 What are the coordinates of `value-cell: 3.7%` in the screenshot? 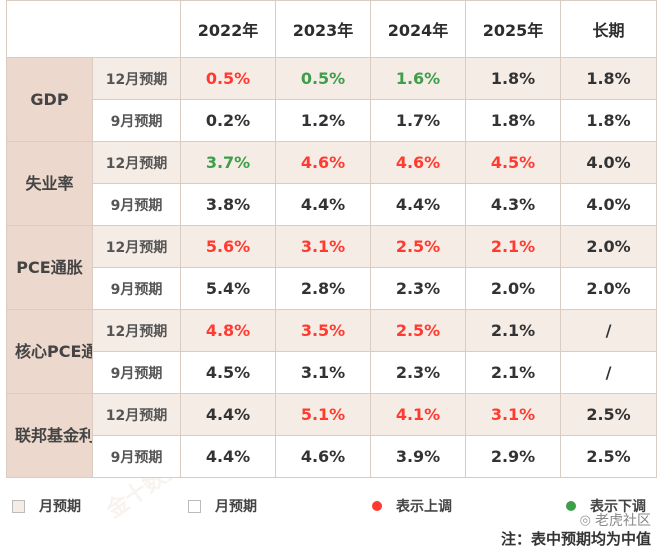 It's located at (228, 162).